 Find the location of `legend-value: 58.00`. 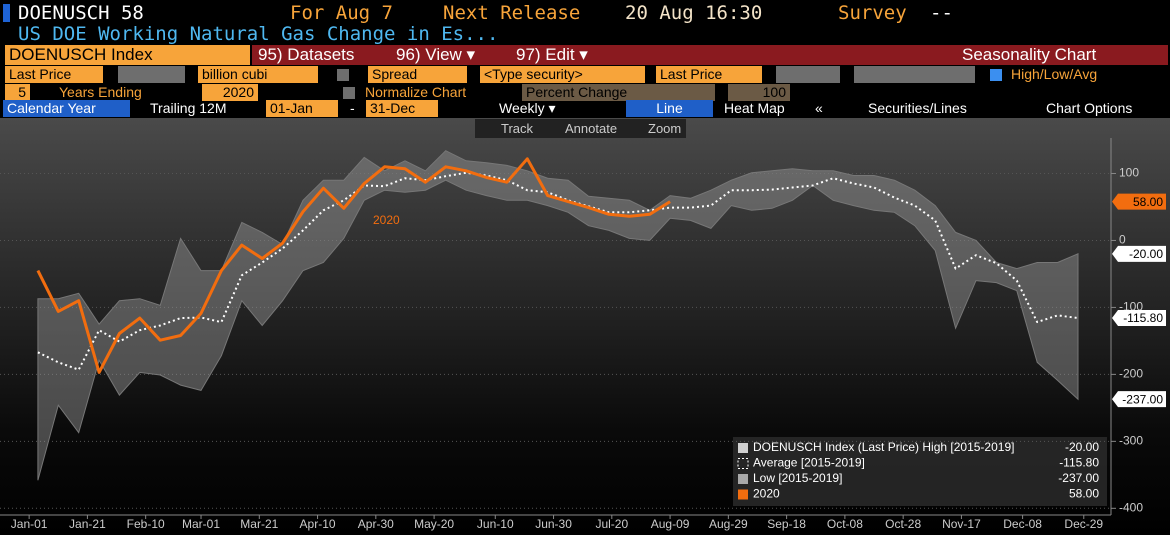

legend-value: 58.00 is located at coordinates (1084, 494).